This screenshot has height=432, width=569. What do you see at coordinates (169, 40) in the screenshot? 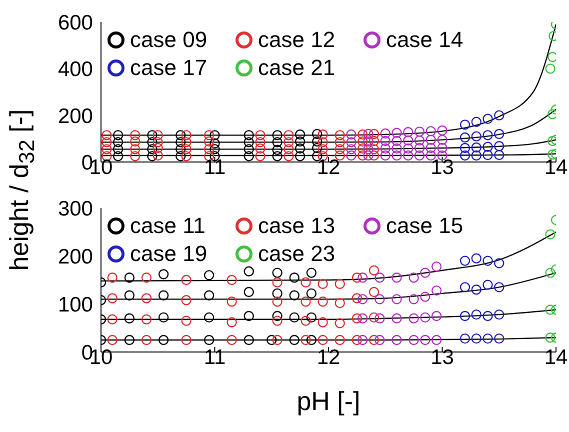
I see `legend-label: case 09` at bounding box center [169, 40].